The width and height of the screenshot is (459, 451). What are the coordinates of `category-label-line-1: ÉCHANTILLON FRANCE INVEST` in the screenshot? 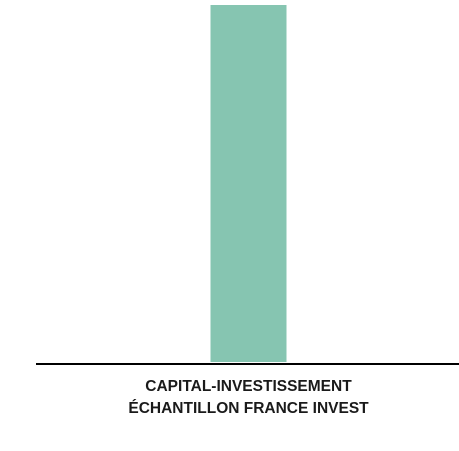 It's located at (248, 408).